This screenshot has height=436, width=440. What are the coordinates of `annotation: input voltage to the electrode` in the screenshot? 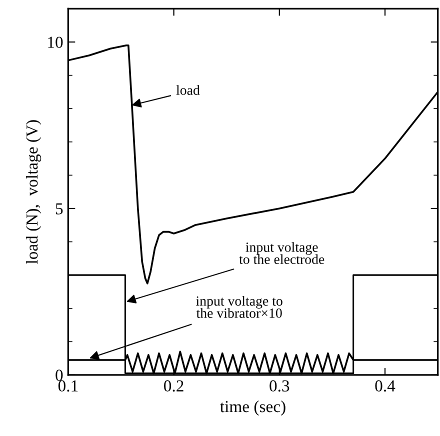 It's located at (281, 253).